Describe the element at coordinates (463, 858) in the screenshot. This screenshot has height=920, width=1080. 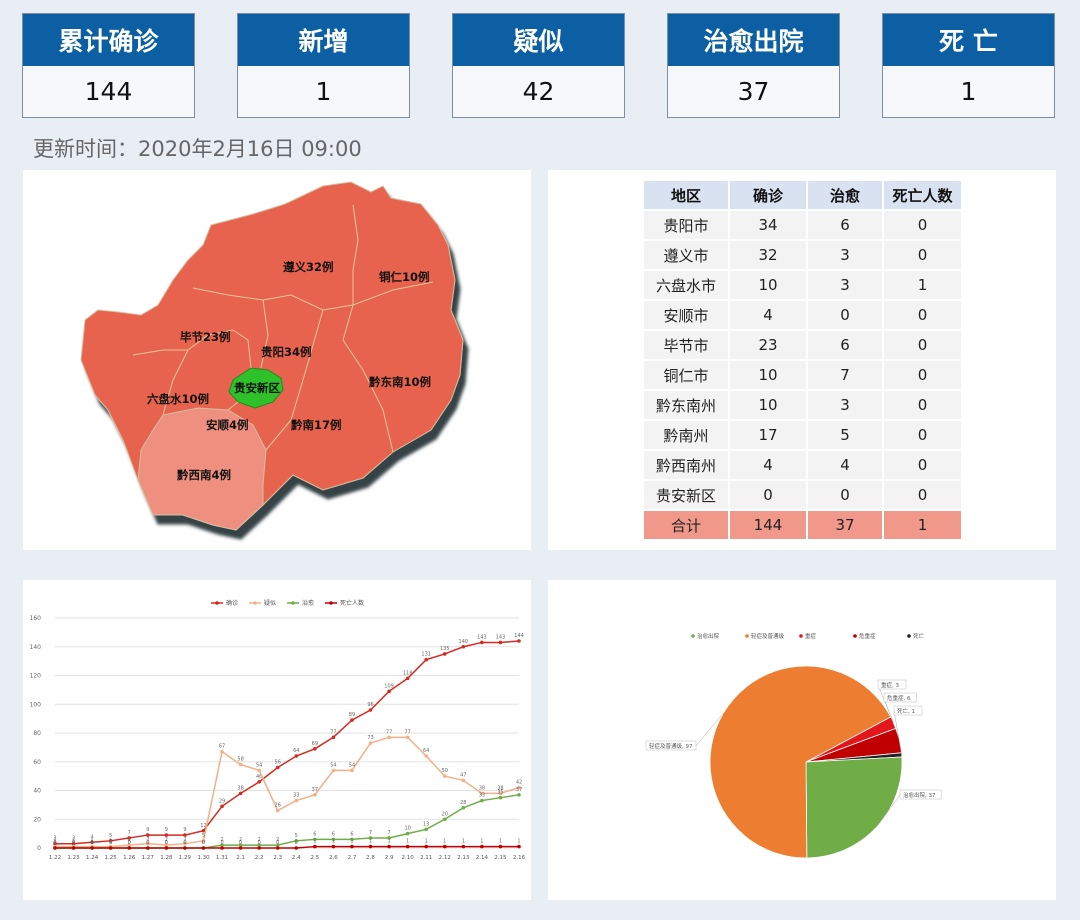
I see `x-tick-label: 2.13` at that location.